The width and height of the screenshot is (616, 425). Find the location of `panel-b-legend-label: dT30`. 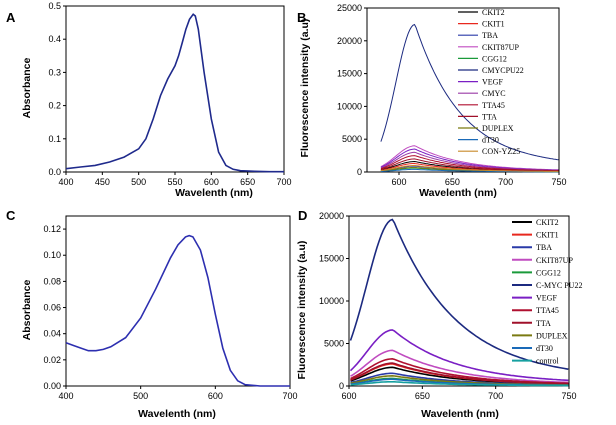

panel-b-legend-label: dT30 is located at coordinates (490, 140).